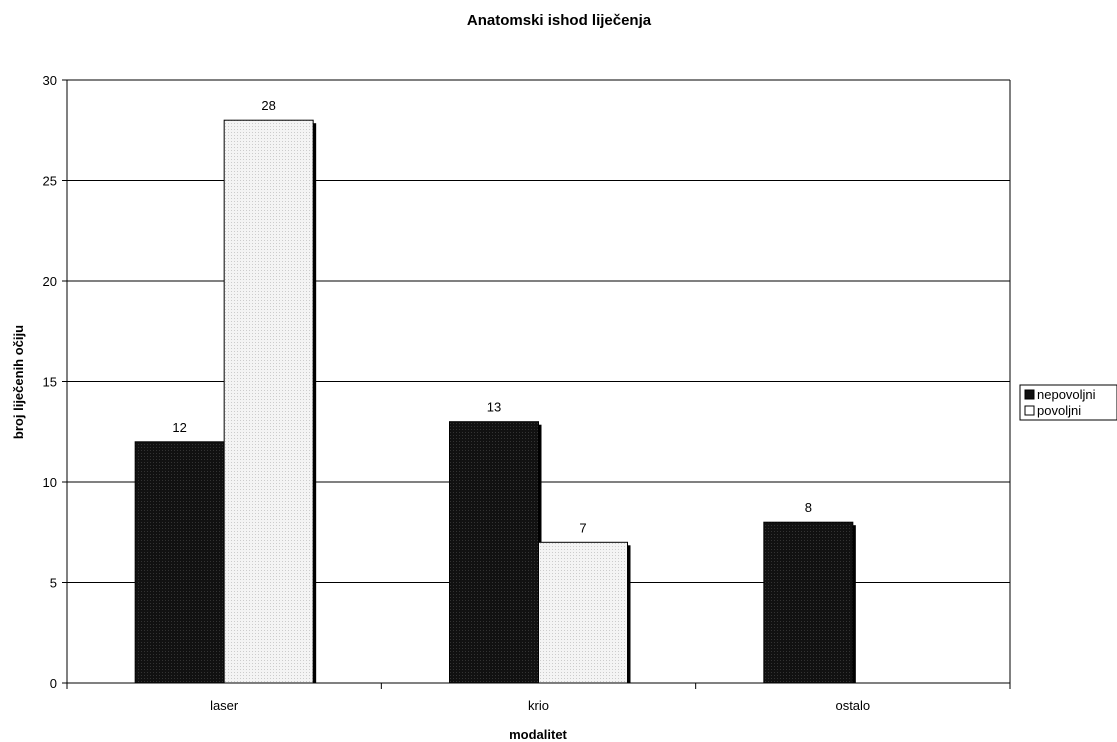 This screenshot has height=742, width=1117. I want to click on data-label: 7, so click(582, 527).